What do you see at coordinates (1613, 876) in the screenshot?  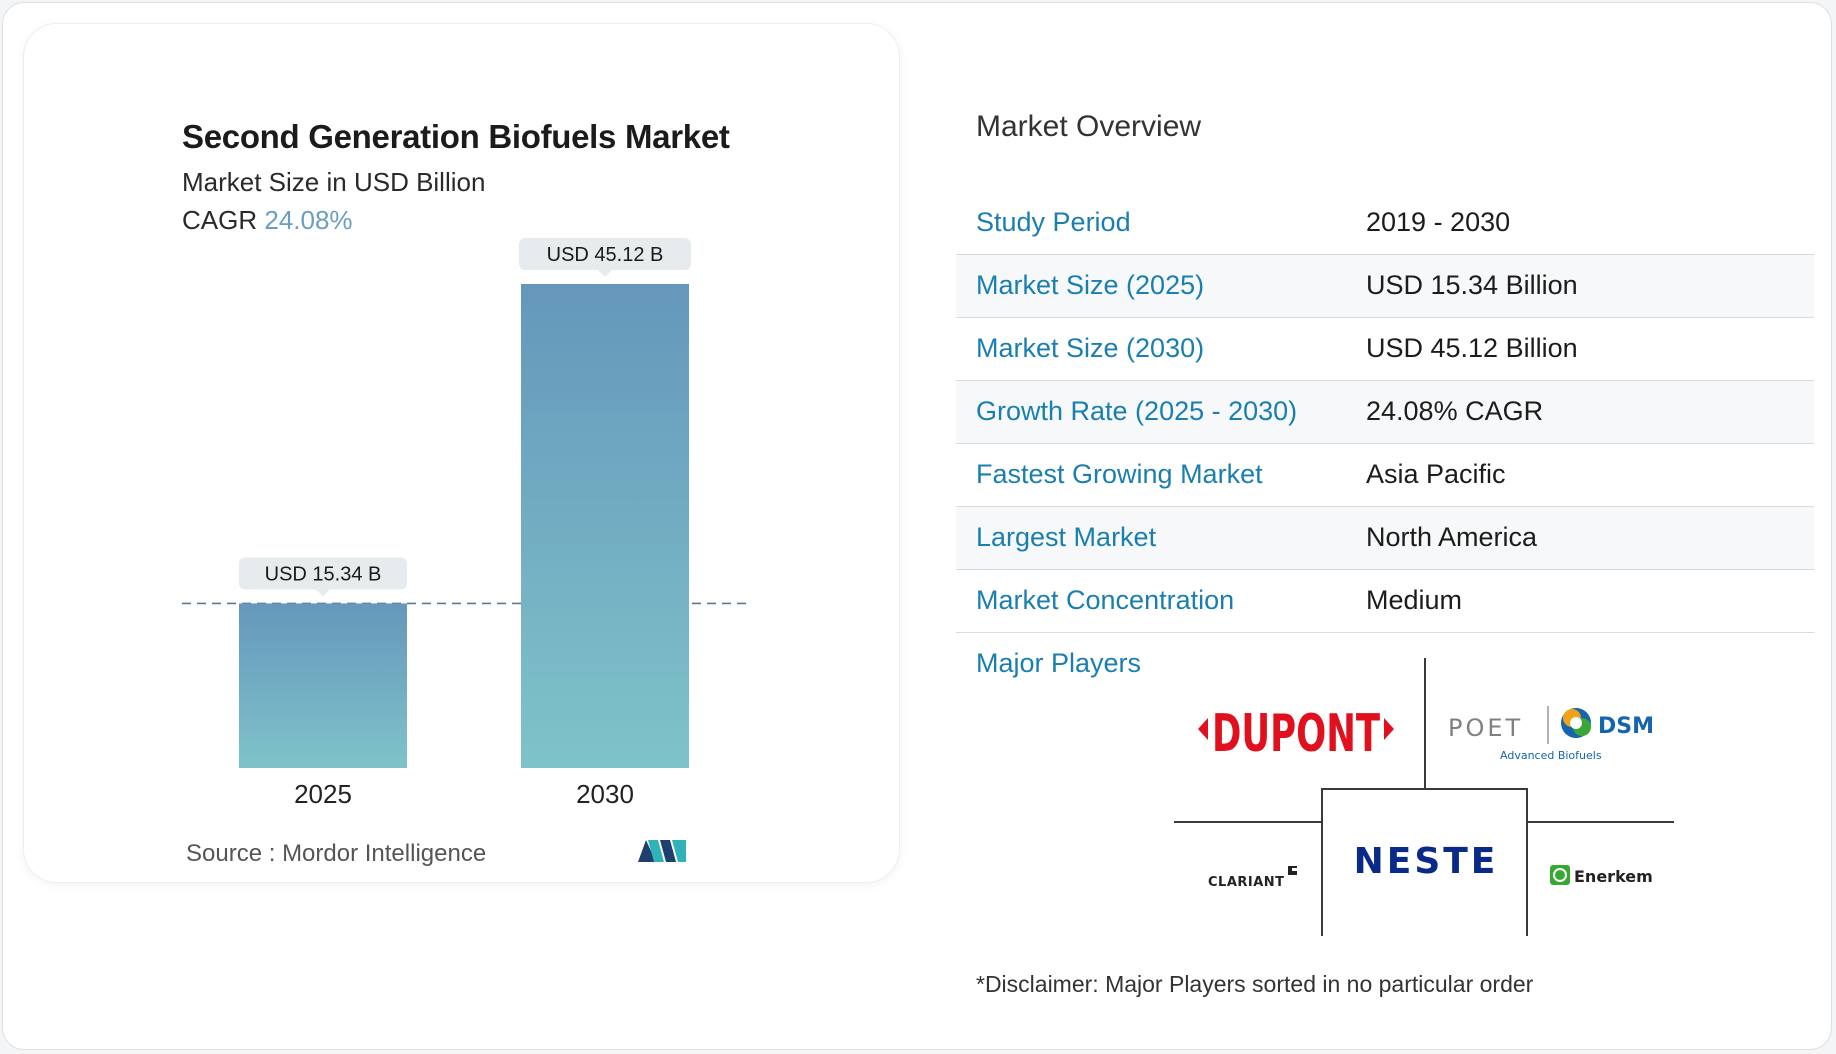 I see `enerkem-logo-text: Enerkem` at bounding box center [1613, 876].